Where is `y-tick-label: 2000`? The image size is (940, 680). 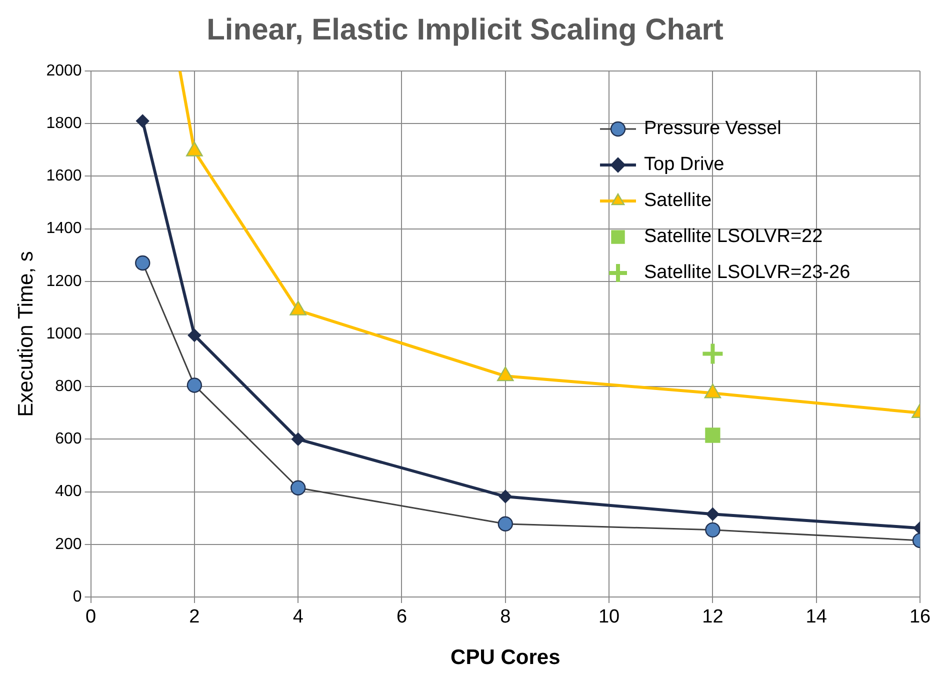 y-tick-label: 2000 is located at coordinates (64, 71).